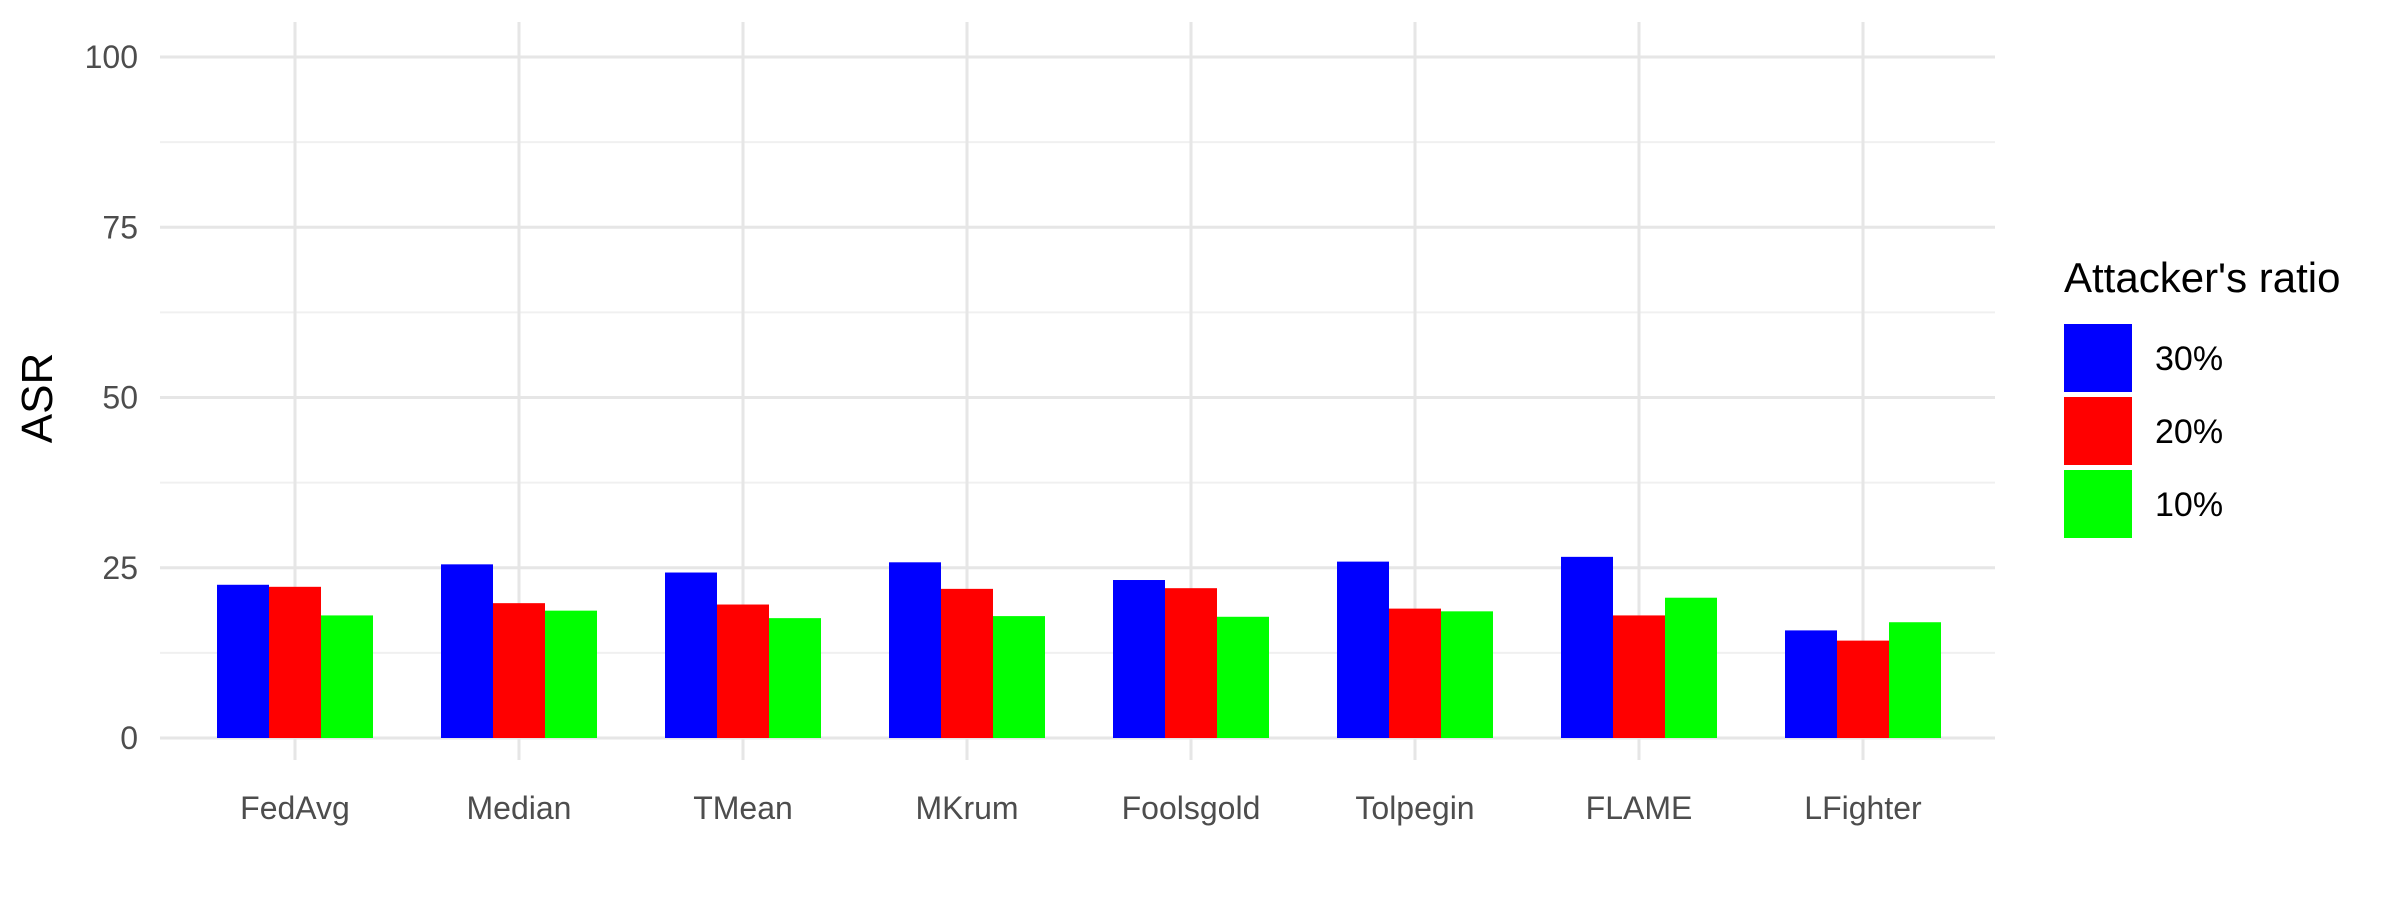 This screenshot has width=2400, height=900. What do you see at coordinates (967, 663) in the screenshot?
I see `bar-20pct-mkrum` at bounding box center [967, 663].